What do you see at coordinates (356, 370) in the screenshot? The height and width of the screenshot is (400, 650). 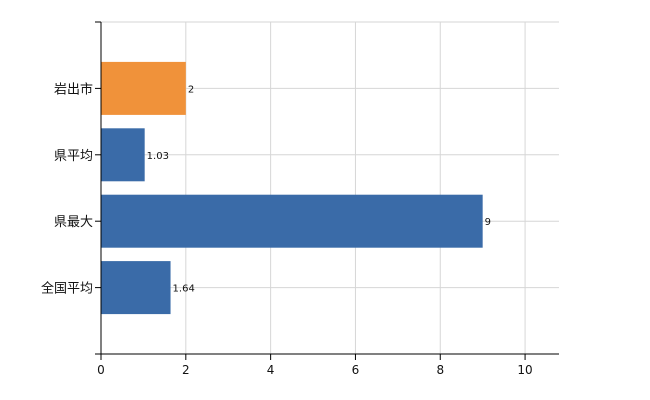 I see `x-tick-label-3: 6` at bounding box center [356, 370].